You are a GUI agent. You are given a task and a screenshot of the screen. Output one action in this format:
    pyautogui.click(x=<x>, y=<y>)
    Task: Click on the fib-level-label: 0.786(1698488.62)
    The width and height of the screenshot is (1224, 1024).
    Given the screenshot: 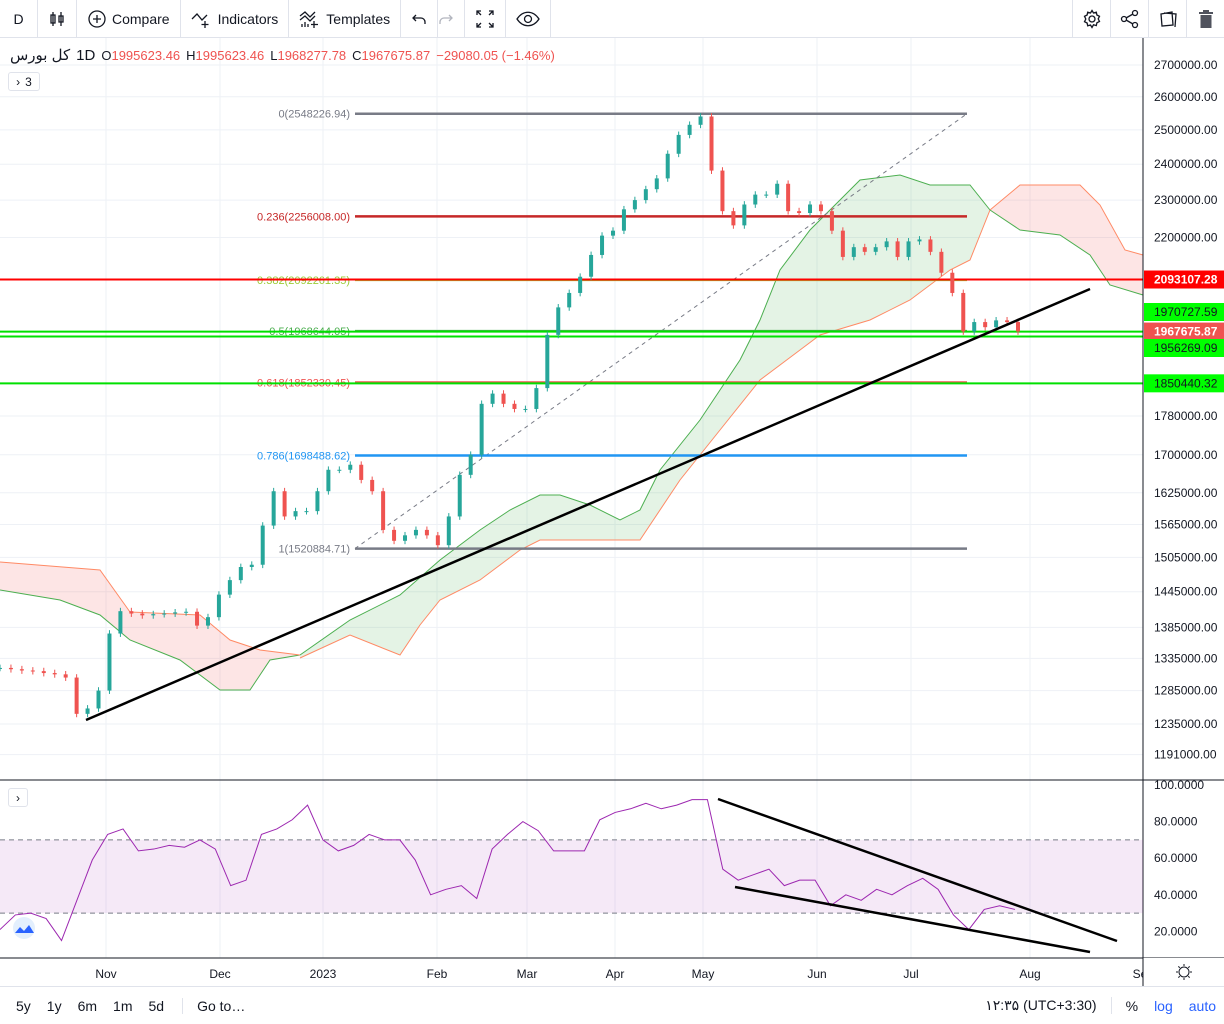 What is the action you would take?
    pyautogui.click(x=303, y=457)
    